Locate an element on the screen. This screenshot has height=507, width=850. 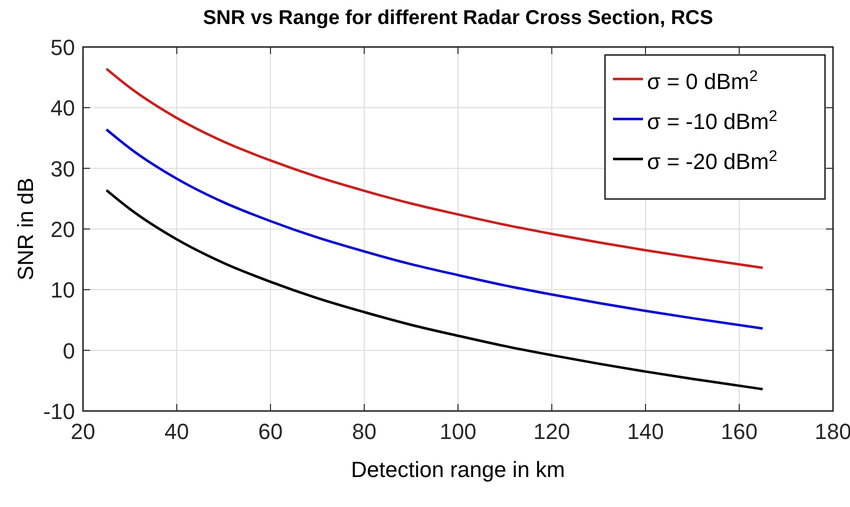
y-tick-label: 40 is located at coordinates (62, 108).